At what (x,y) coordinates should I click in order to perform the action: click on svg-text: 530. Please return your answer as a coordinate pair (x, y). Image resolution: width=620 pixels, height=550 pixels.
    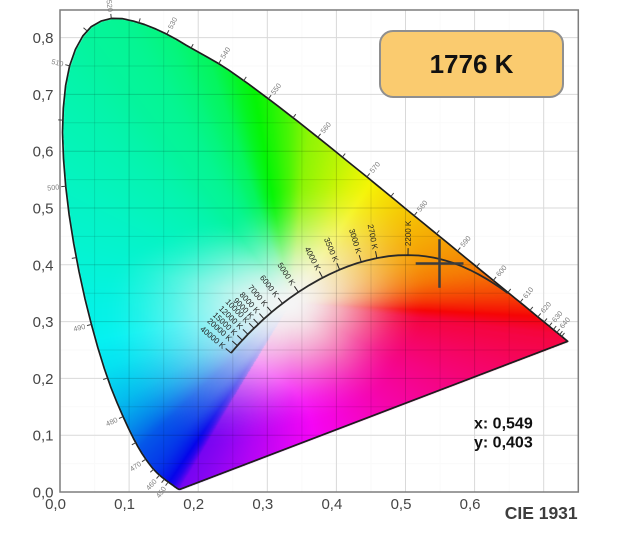
    Looking at the image, I should click on (172, 23).